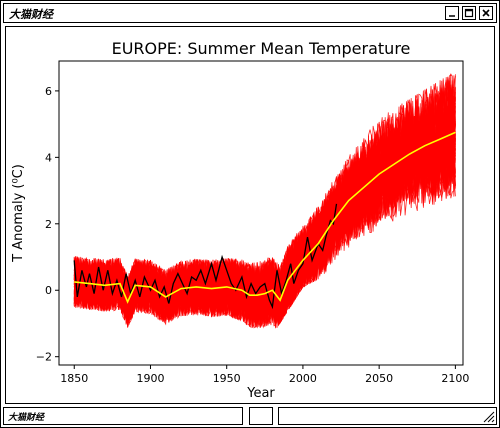 Image resolution: width=500 pixels, height=428 pixels. Describe the element at coordinates (48, 290) in the screenshot. I see `y-tick-label: 0` at that location.